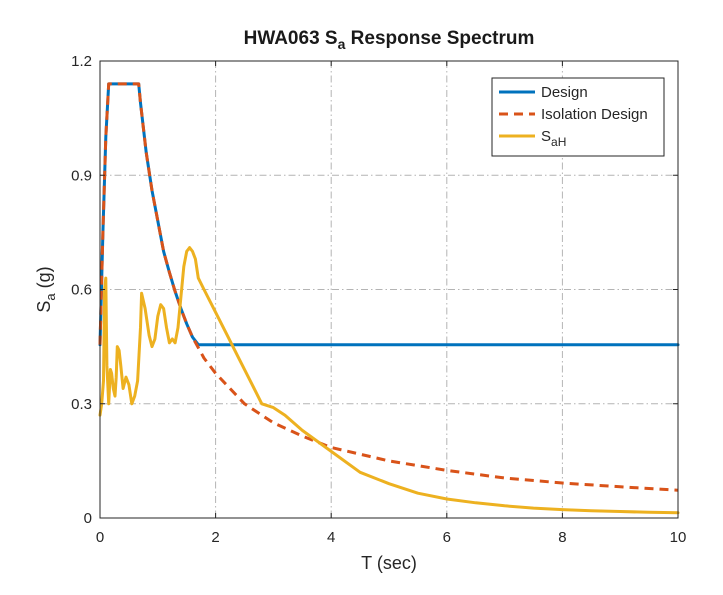 The image size is (723, 595). I want to click on legend-label-main: S, so click(546, 136).